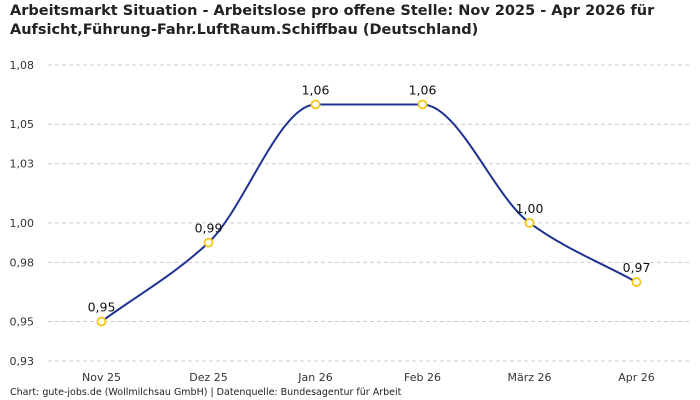 Image resolution: width=700 pixels, height=400 pixels. I want to click on y-tick-label: 1,08, so click(22, 65).